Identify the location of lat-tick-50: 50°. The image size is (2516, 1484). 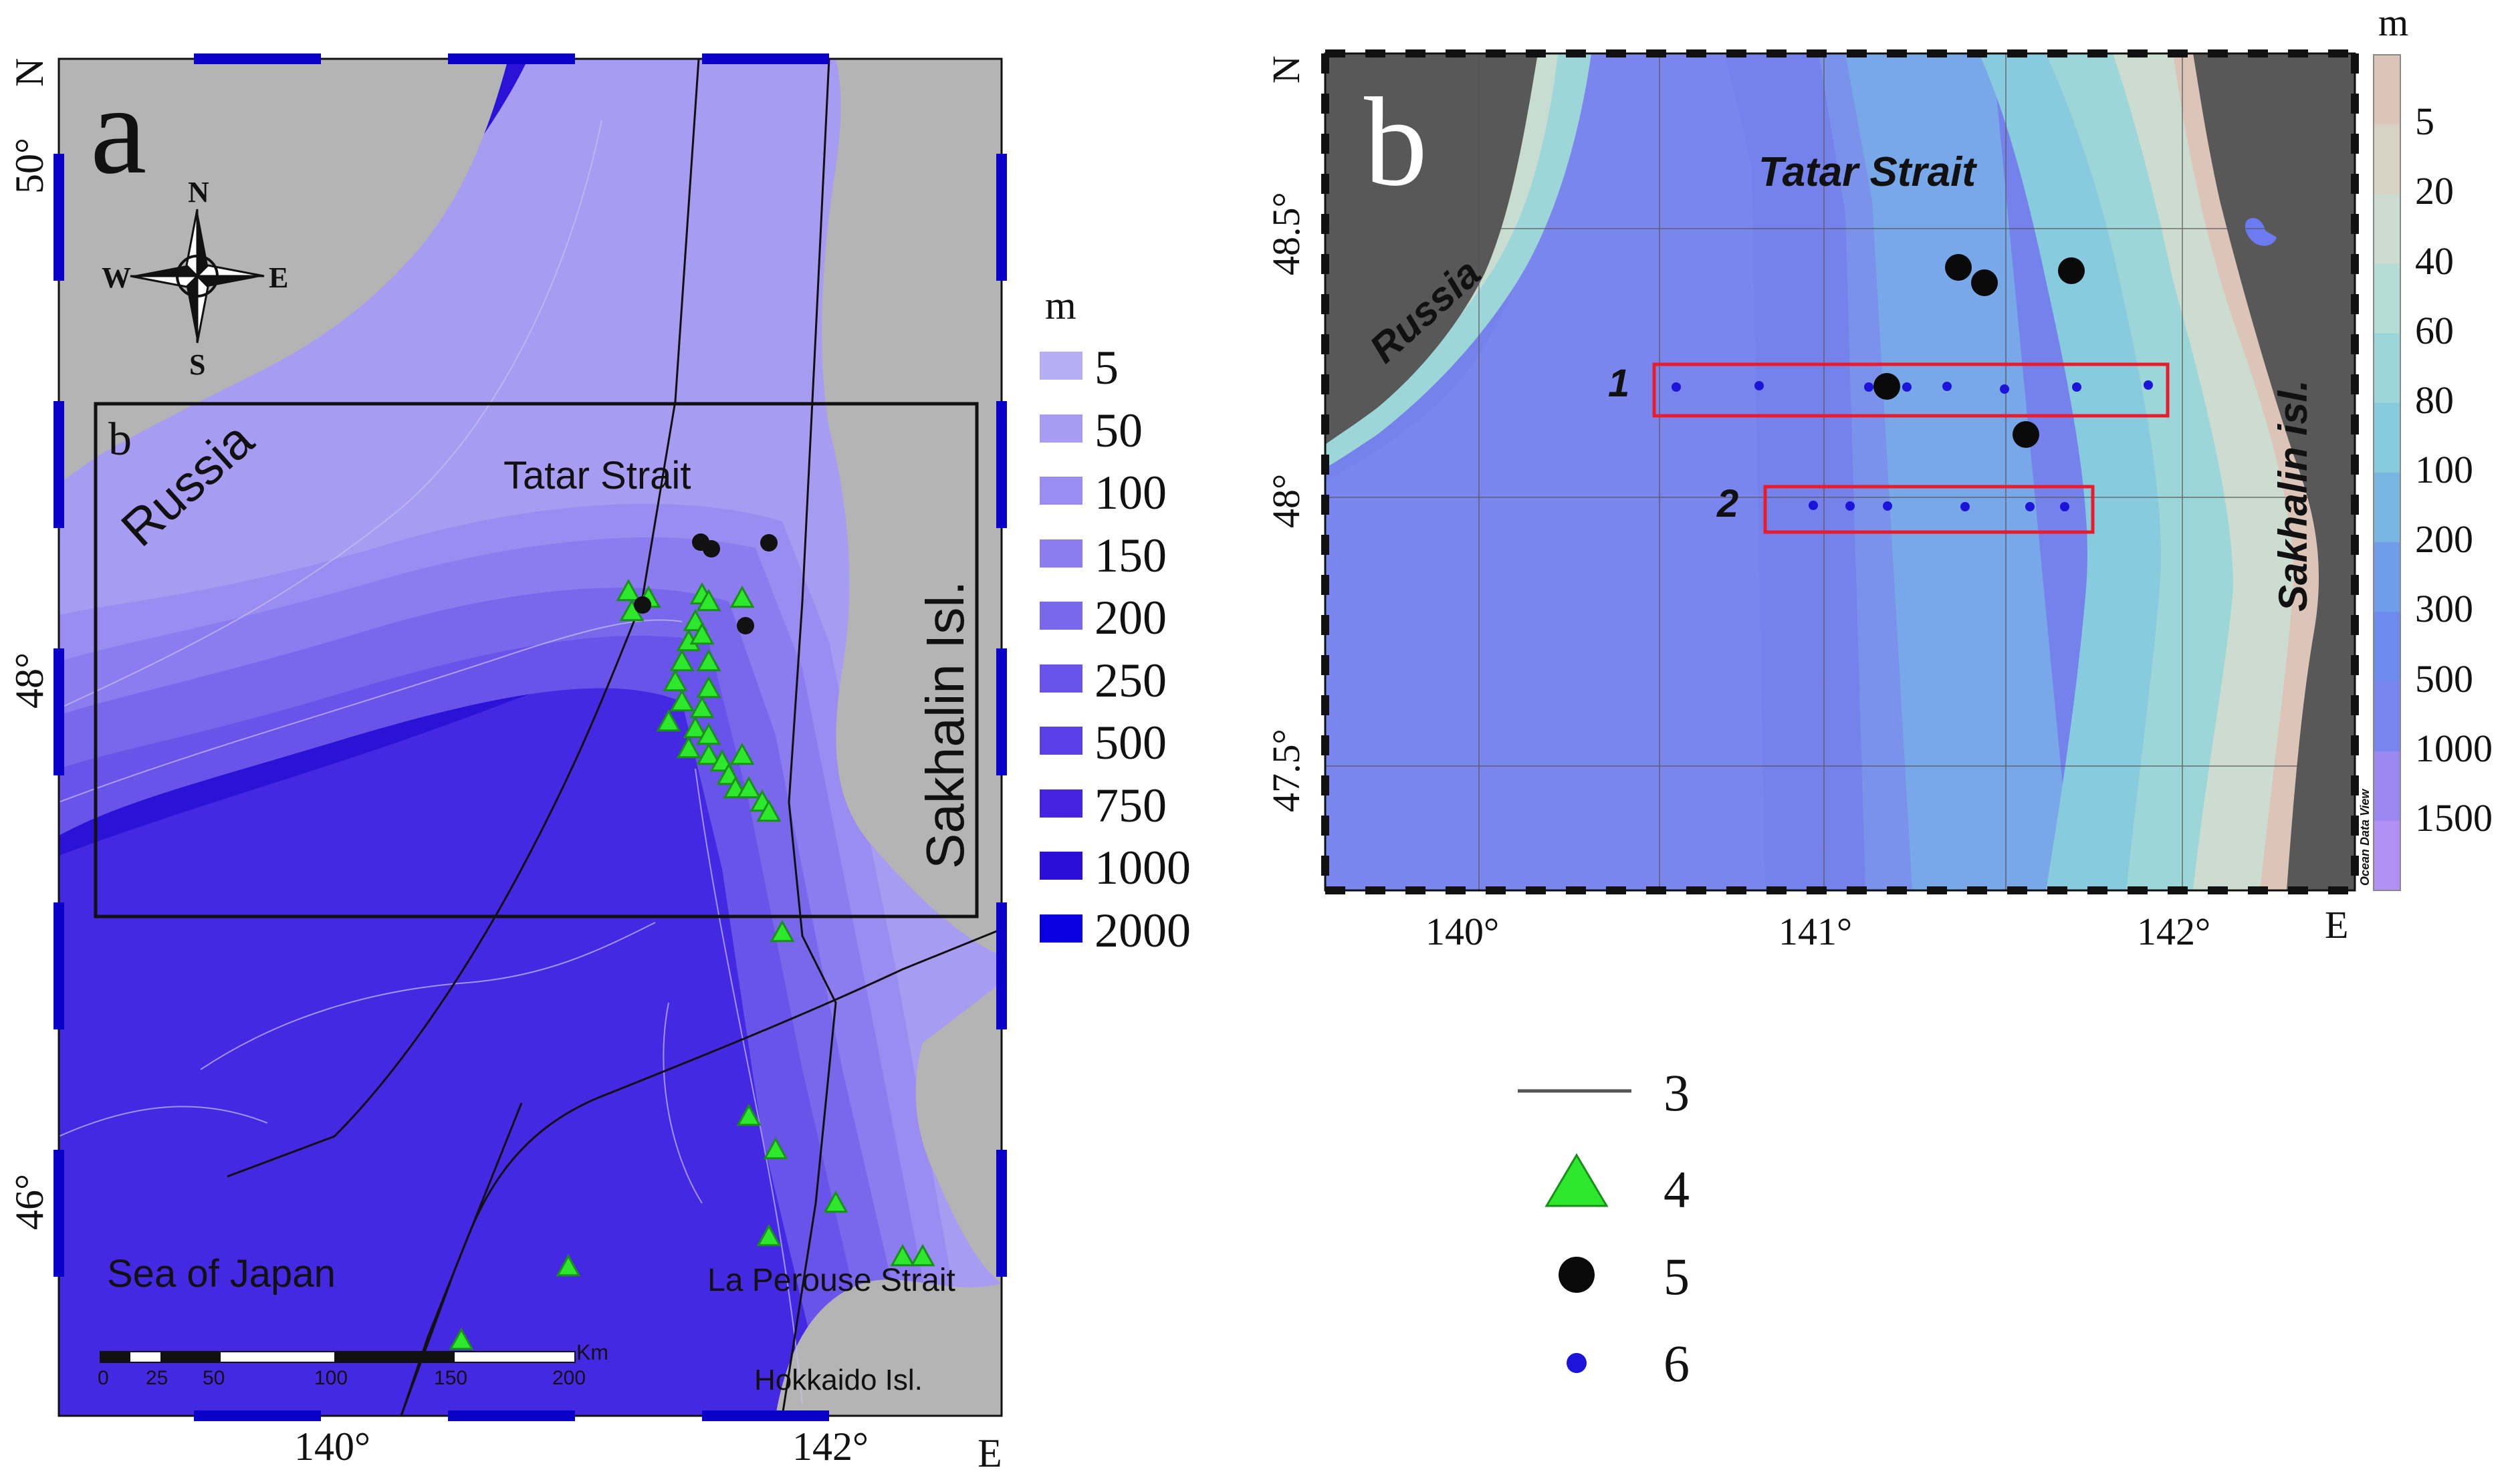
(29, 166).